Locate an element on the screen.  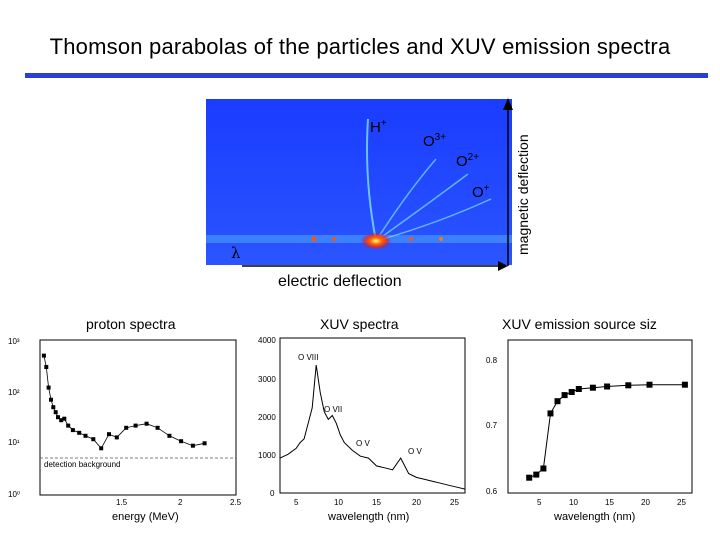
source-xaxis-label: wavelength (nm) is located at coordinates (594, 517).